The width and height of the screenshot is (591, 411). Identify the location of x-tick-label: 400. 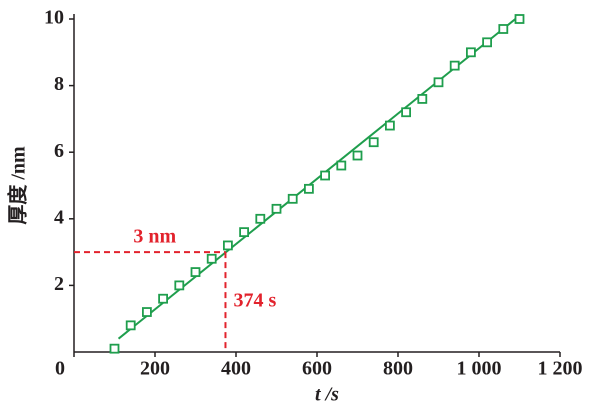
(236, 369).